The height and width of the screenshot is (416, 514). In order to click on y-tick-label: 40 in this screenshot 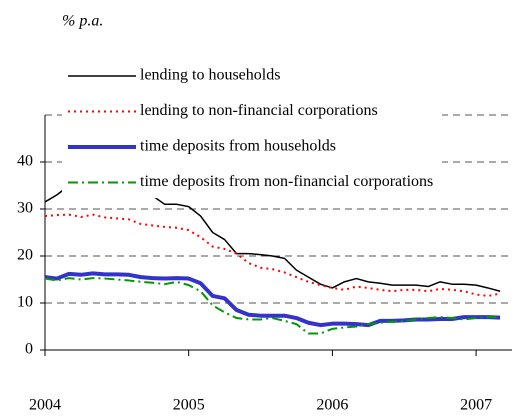, I will do `click(25, 161)`.